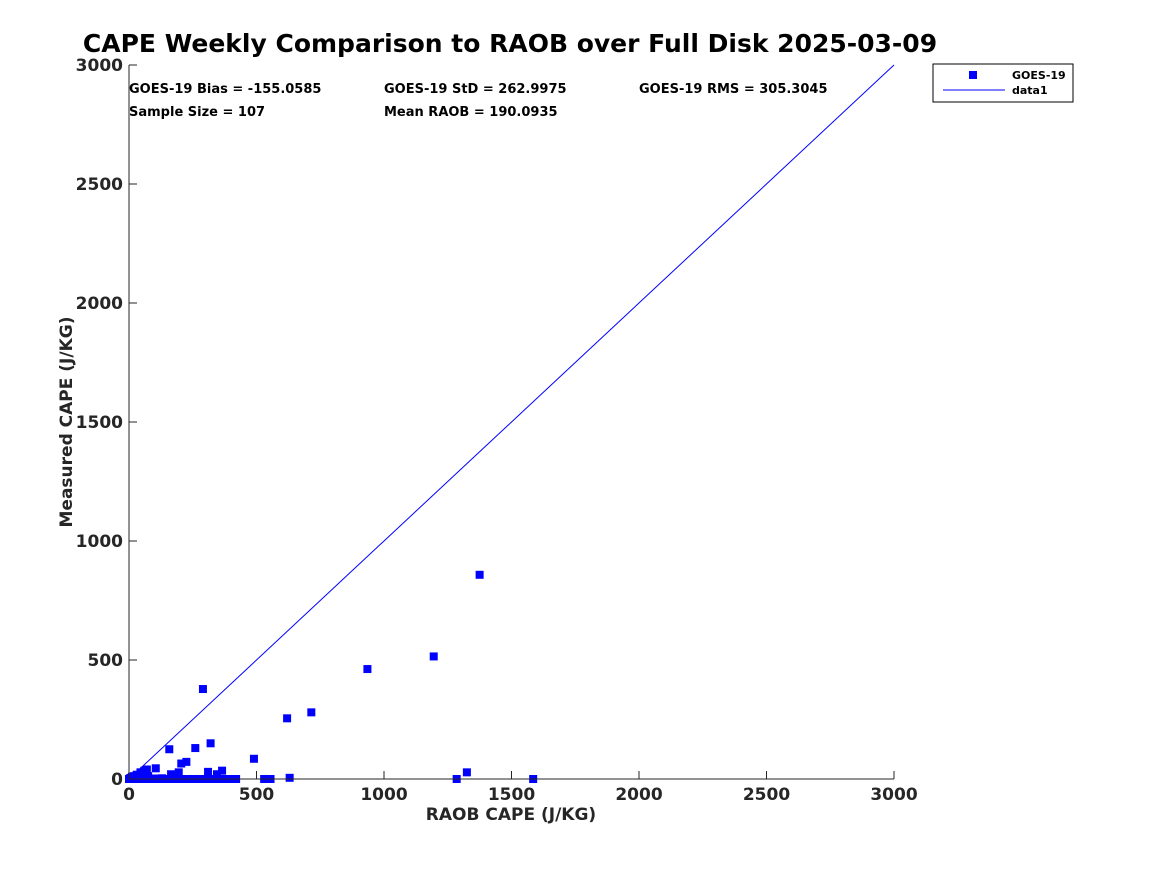 The image size is (1167, 875). Describe the element at coordinates (511, 795) in the screenshot. I see `x-tick-label: 1500` at that location.